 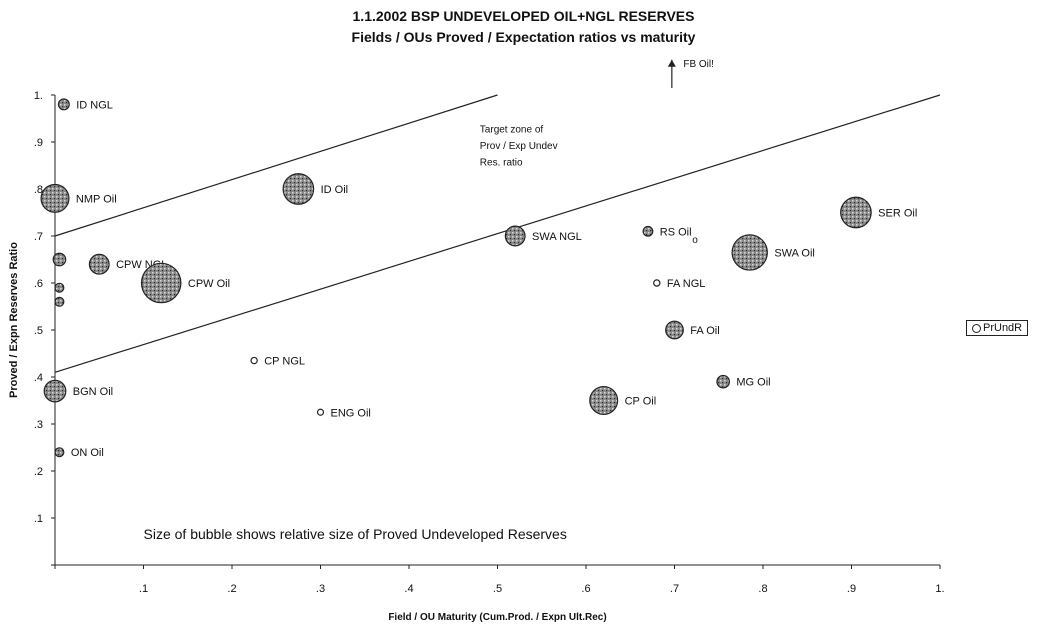 What do you see at coordinates (96, 199) in the screenshot?
I see `bubble-label: NMP Oil` at bounding box center [96, 199].